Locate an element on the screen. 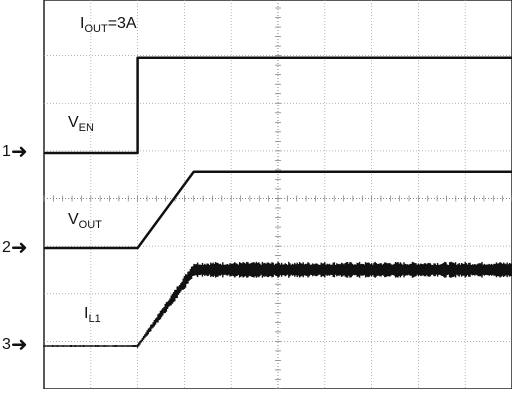  channel-1-marker: 1➜ is located at coordinates (15, 152).